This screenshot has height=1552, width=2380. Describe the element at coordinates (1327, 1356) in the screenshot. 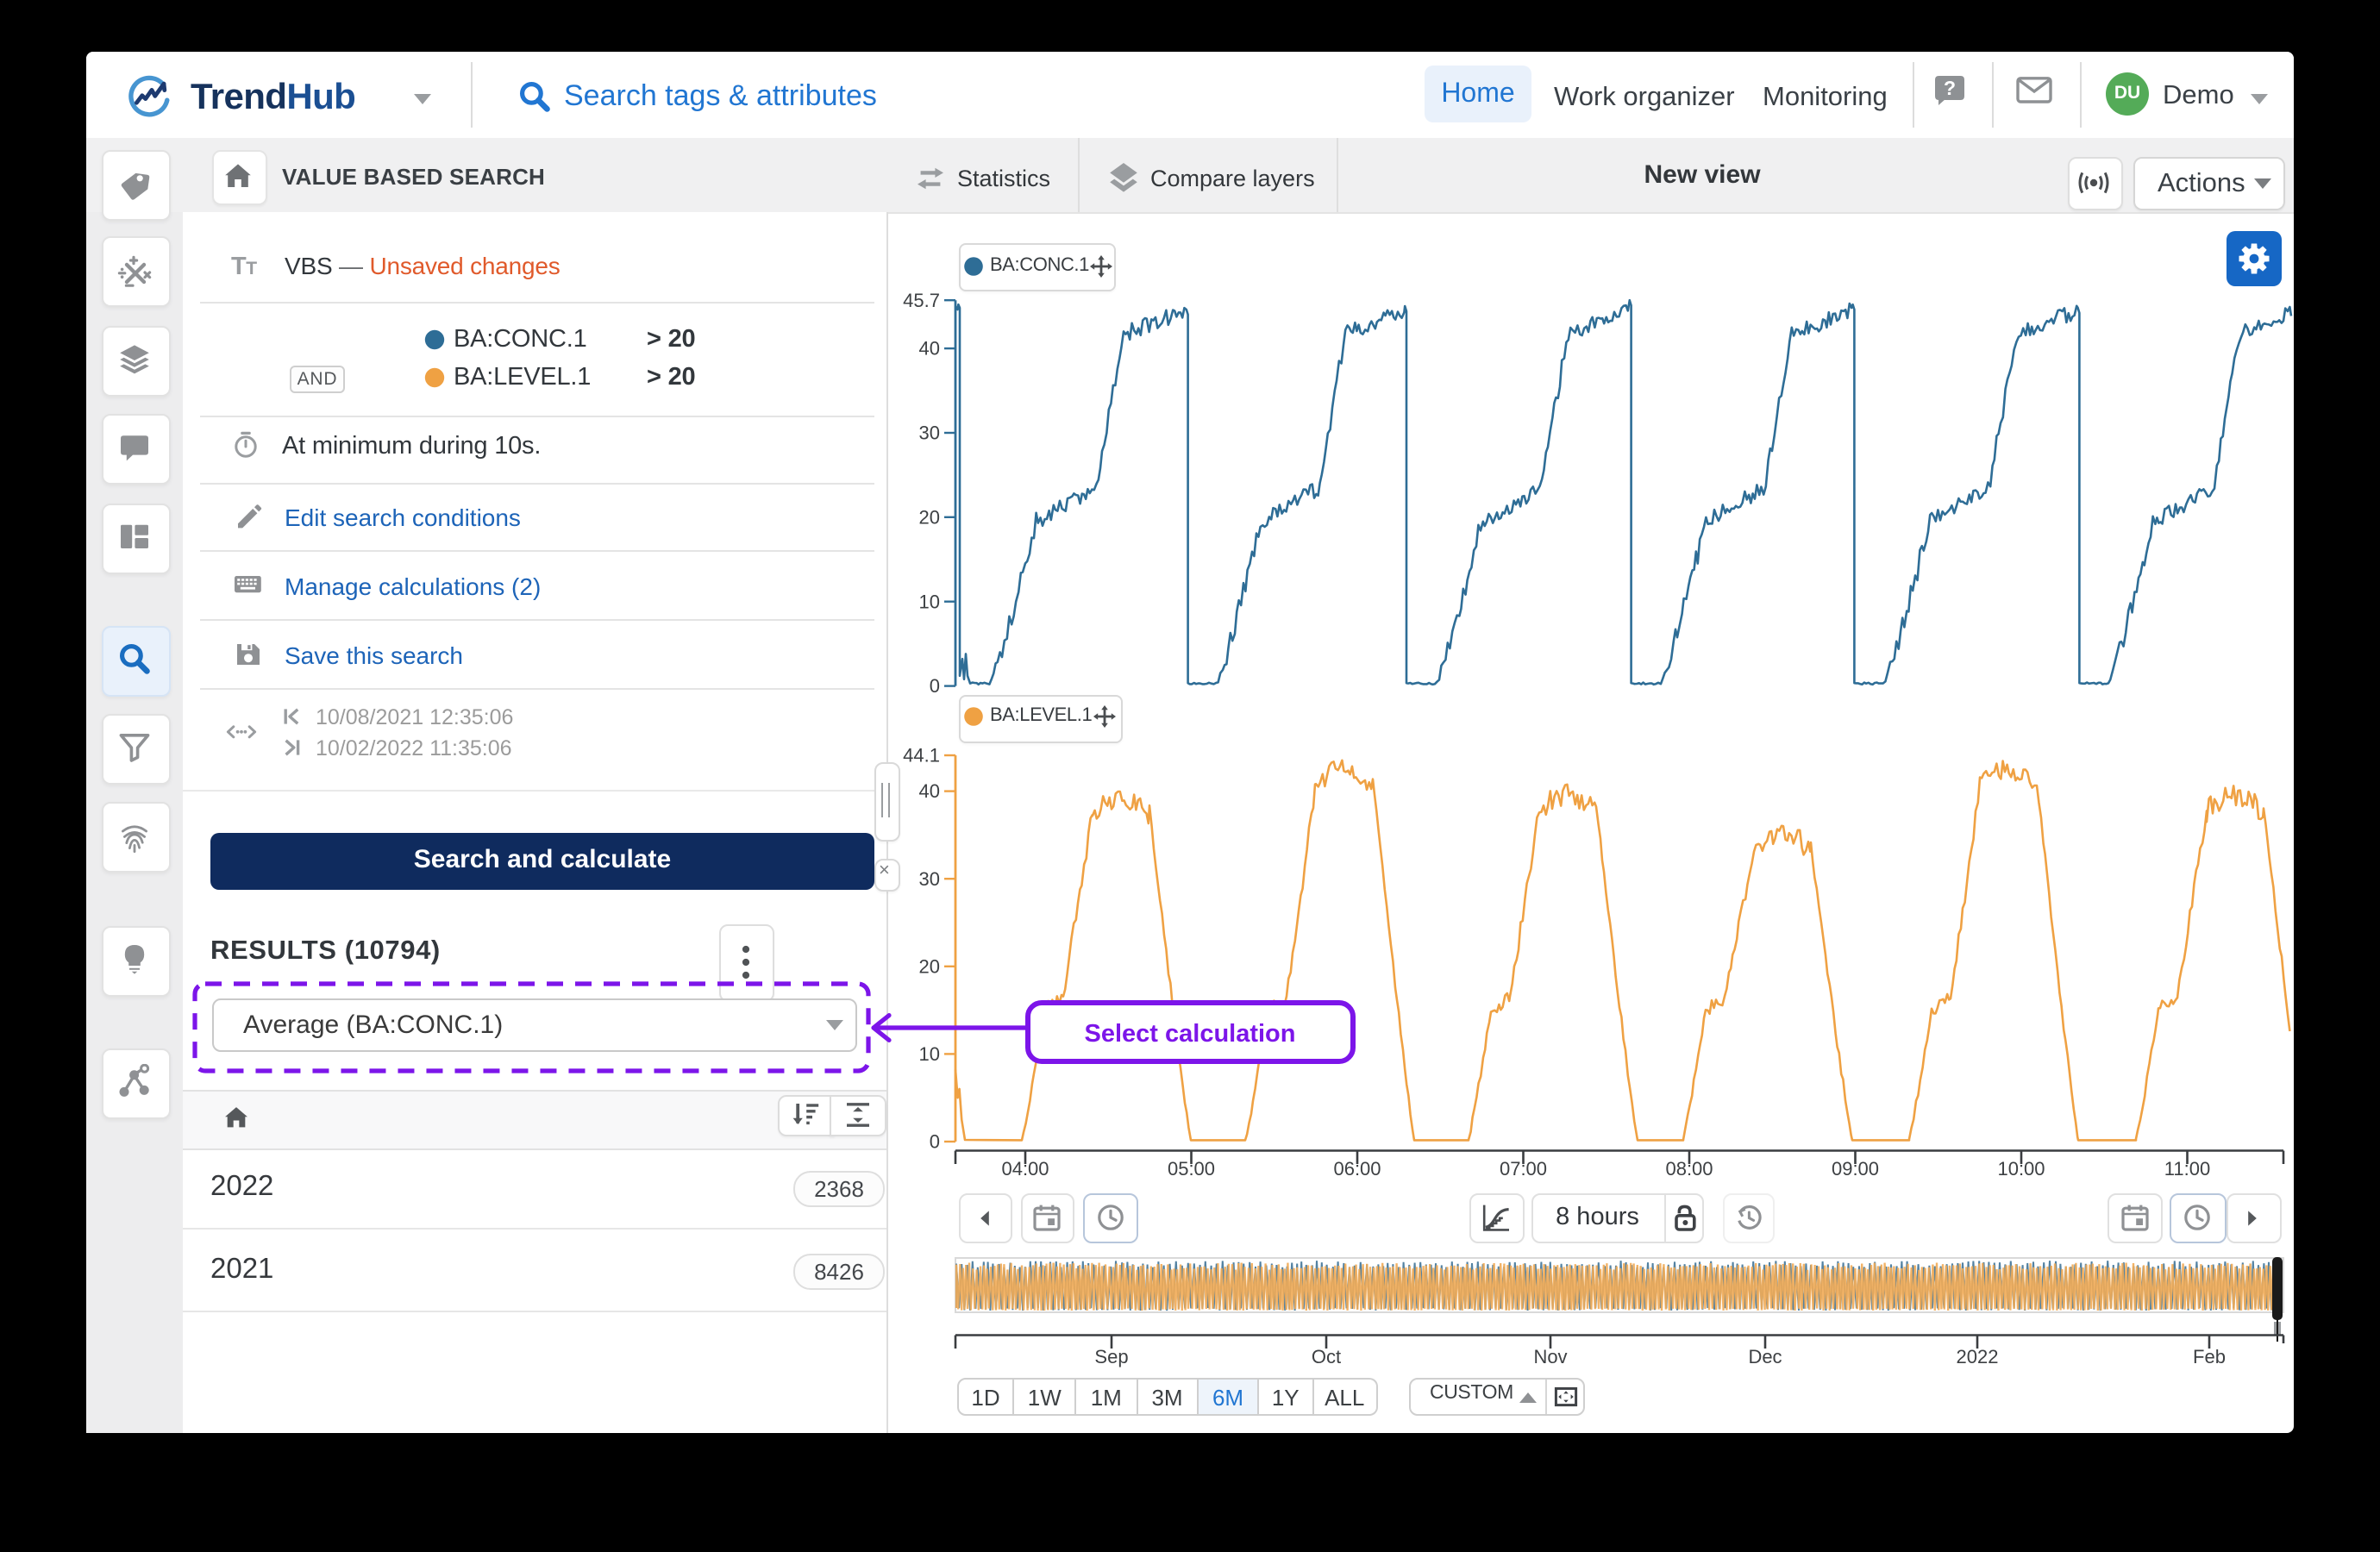

I see `svg-text: Oct` at that location.